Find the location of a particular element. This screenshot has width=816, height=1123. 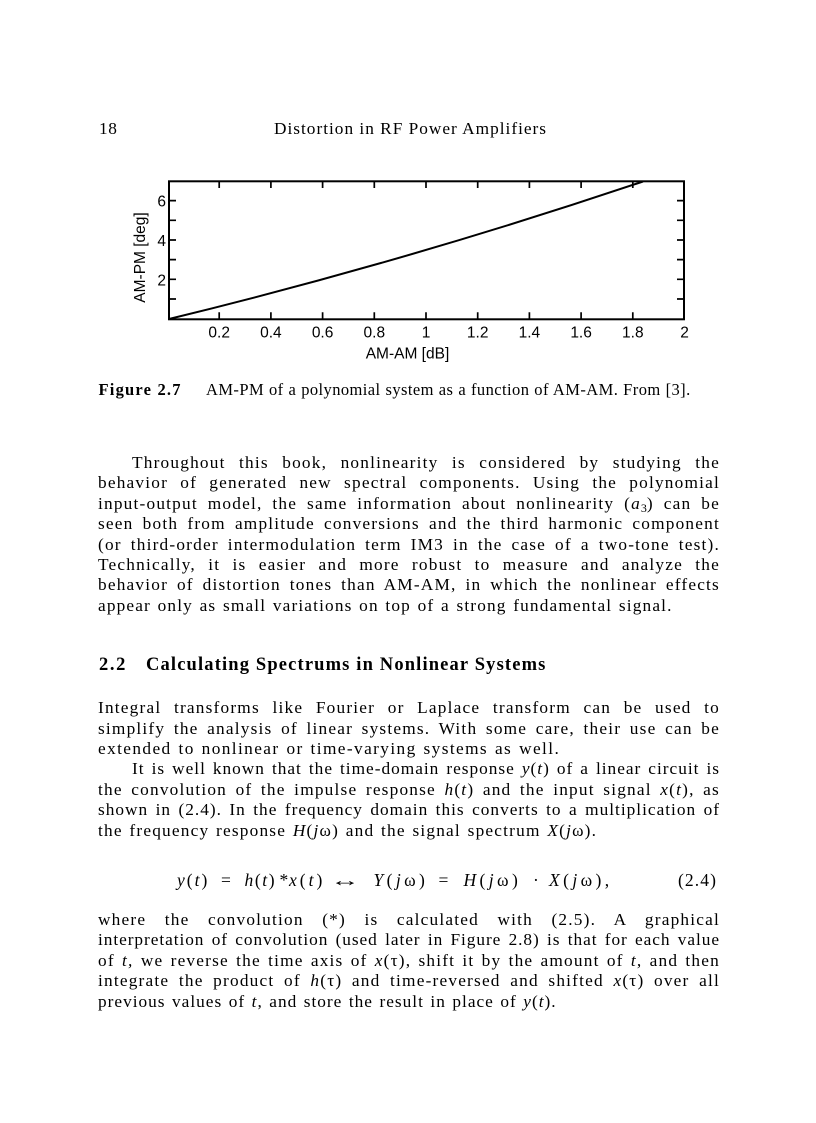

svg-text: 1.6 is located at coordinates (581, 333).